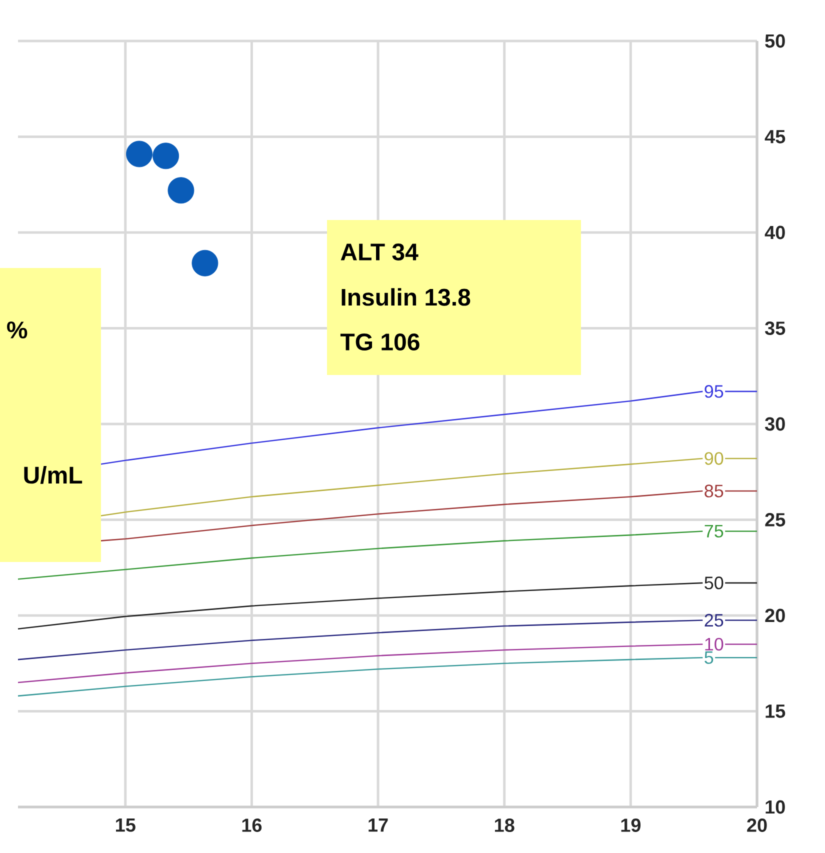 Image resolution: width=825 pixels, height=853 pixels. Describe the element at coordinates (379, 251) in the screenshot. I see `annotation: ALT 34` at that location.